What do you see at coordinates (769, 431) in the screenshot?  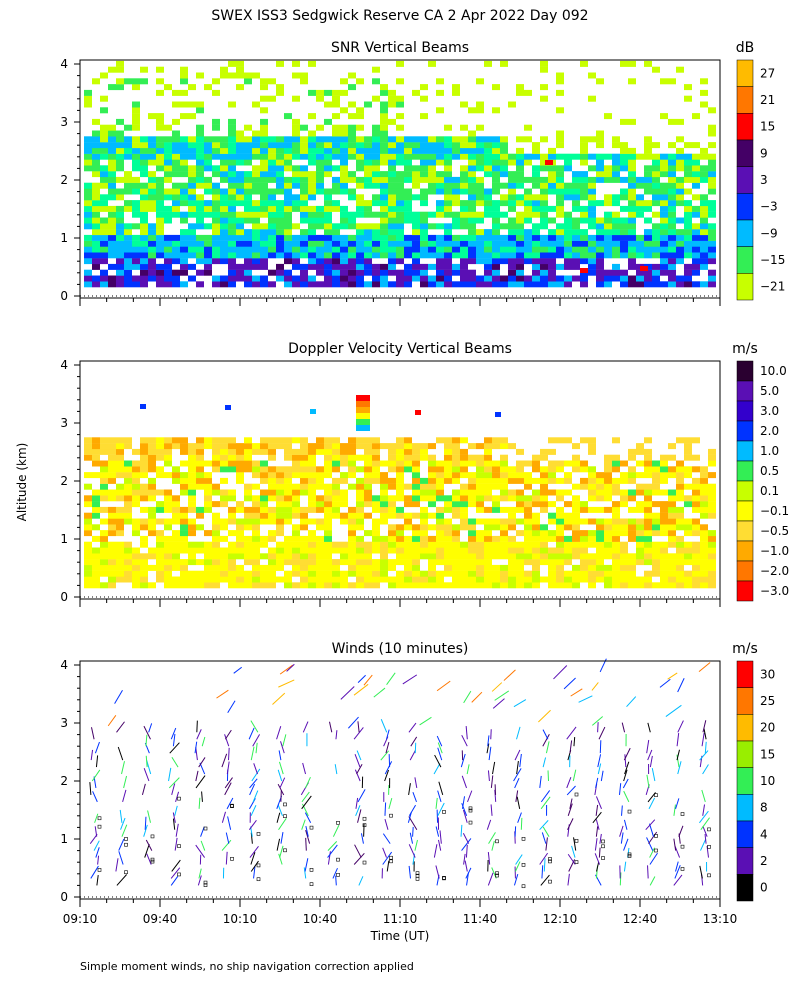 I see `colorbar-tick-label: 2.0` at bounding box center [769, 431].